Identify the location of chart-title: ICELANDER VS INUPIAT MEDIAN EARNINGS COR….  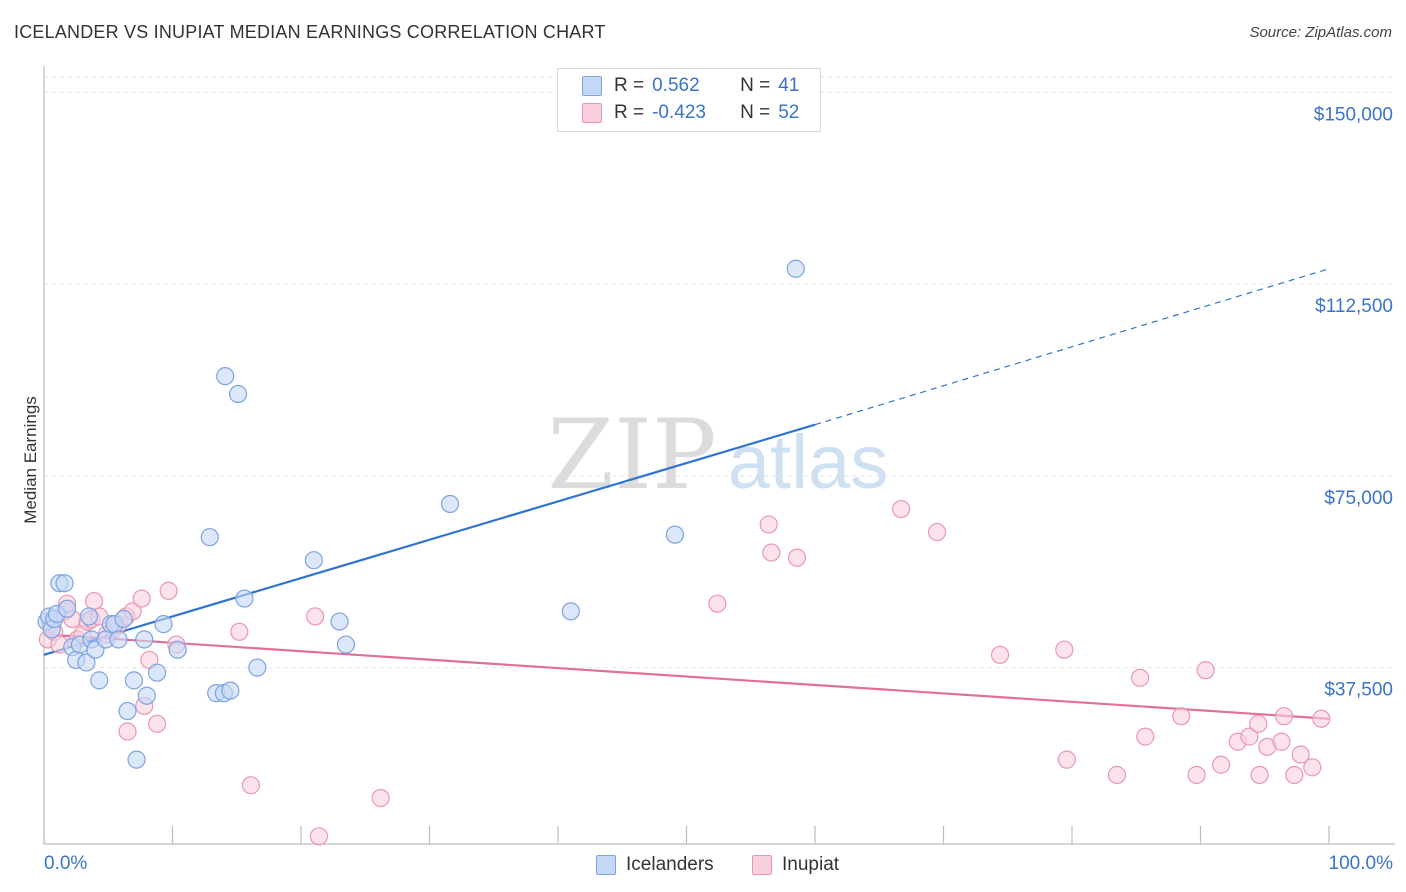
(310, 32).